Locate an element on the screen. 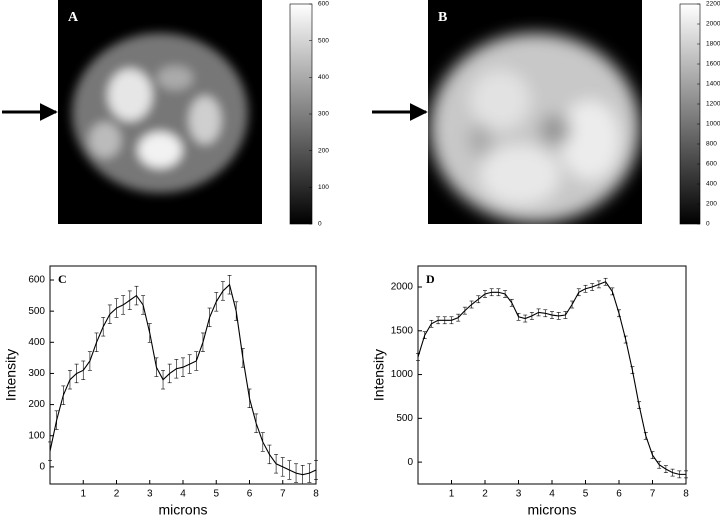 This screenshot has height=518, width=720. colorbar-tick-label: 0 is located at coordinates (708, 224).